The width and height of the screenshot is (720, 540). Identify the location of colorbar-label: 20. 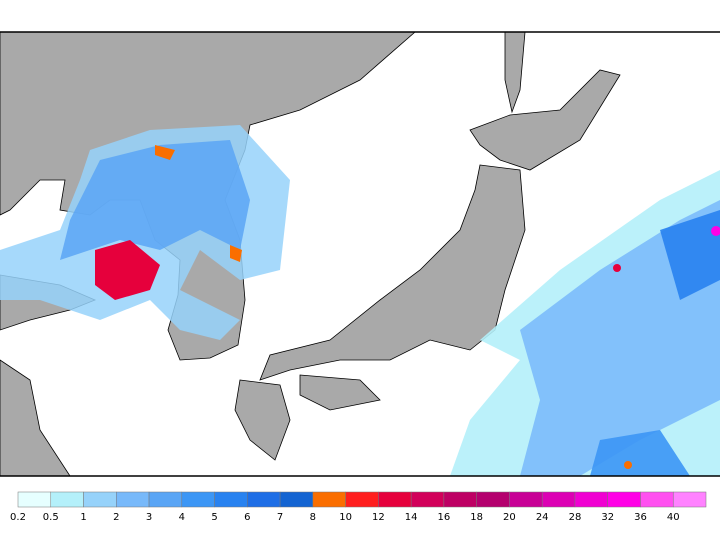
(509, 517).